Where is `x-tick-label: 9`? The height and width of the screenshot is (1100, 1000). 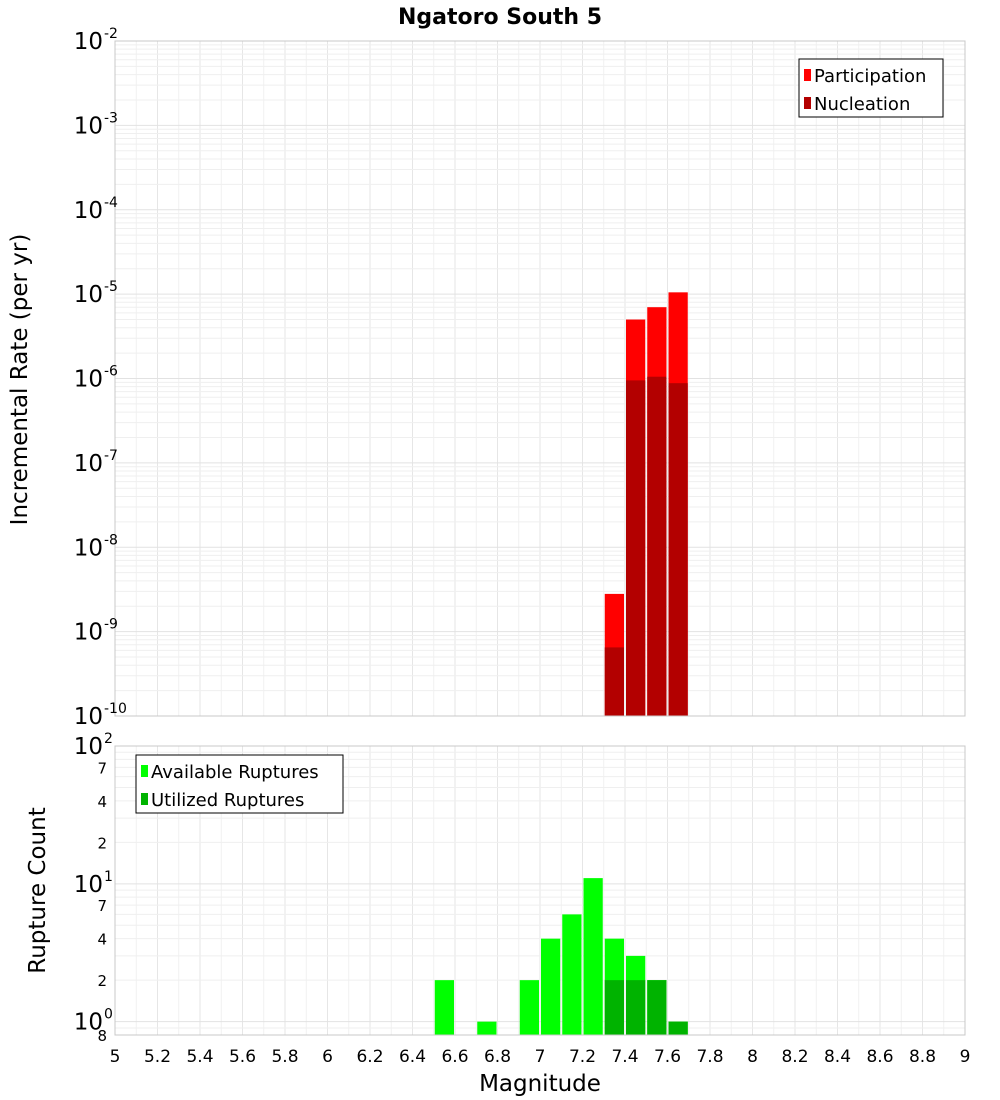 x-tick-label: 9 is located at coordinates (965, 1057).